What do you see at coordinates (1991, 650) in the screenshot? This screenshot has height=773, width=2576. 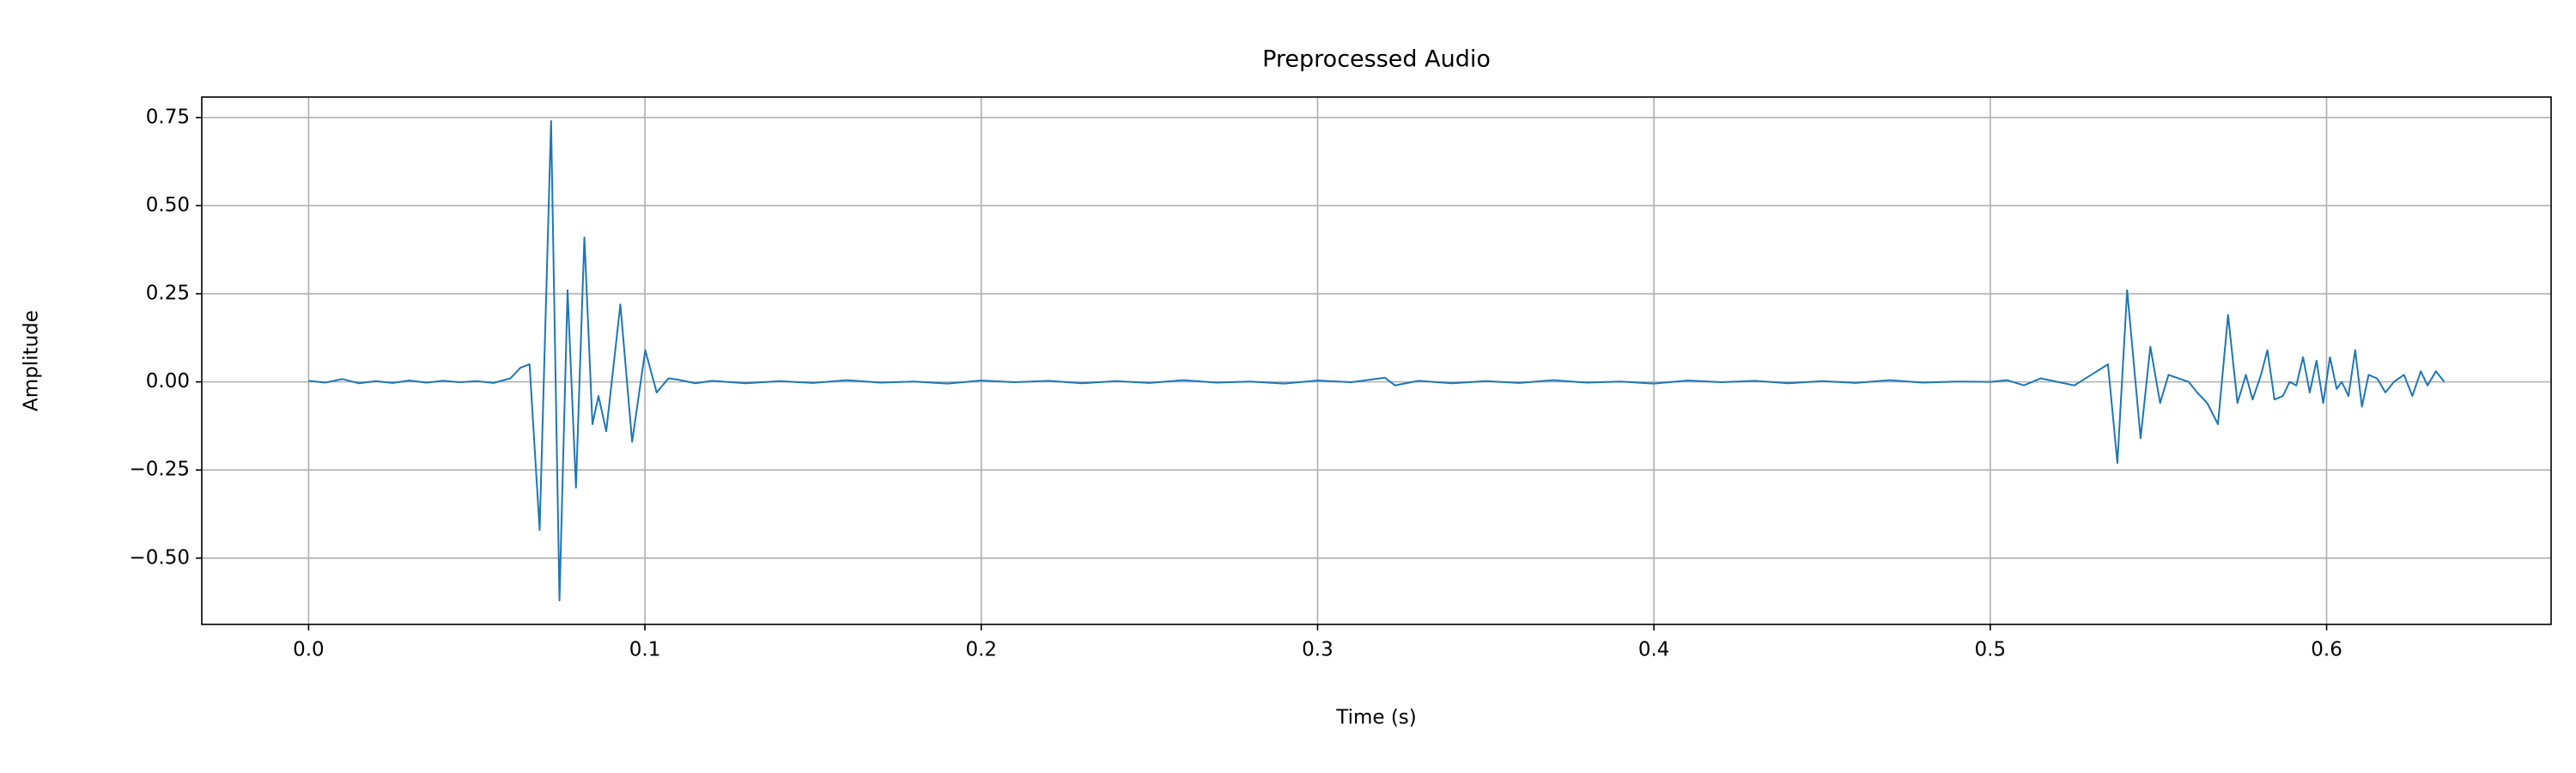 I see `x-tick-label: 0.5` at bounding box center [1991, 650].